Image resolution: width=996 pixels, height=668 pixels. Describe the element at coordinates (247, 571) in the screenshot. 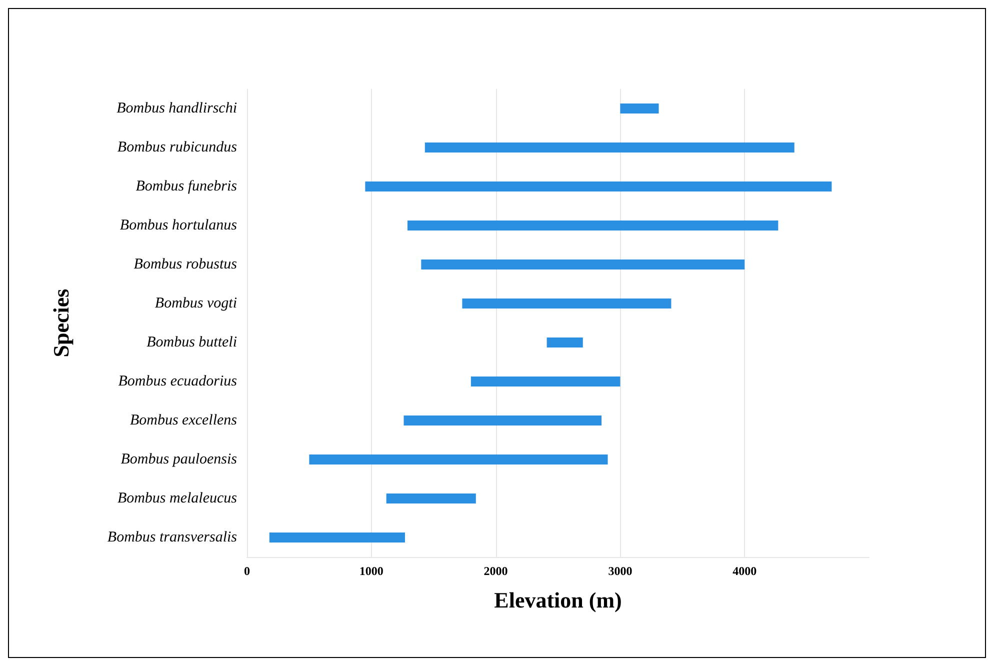

I see `x-tick-label: 0` at that location.